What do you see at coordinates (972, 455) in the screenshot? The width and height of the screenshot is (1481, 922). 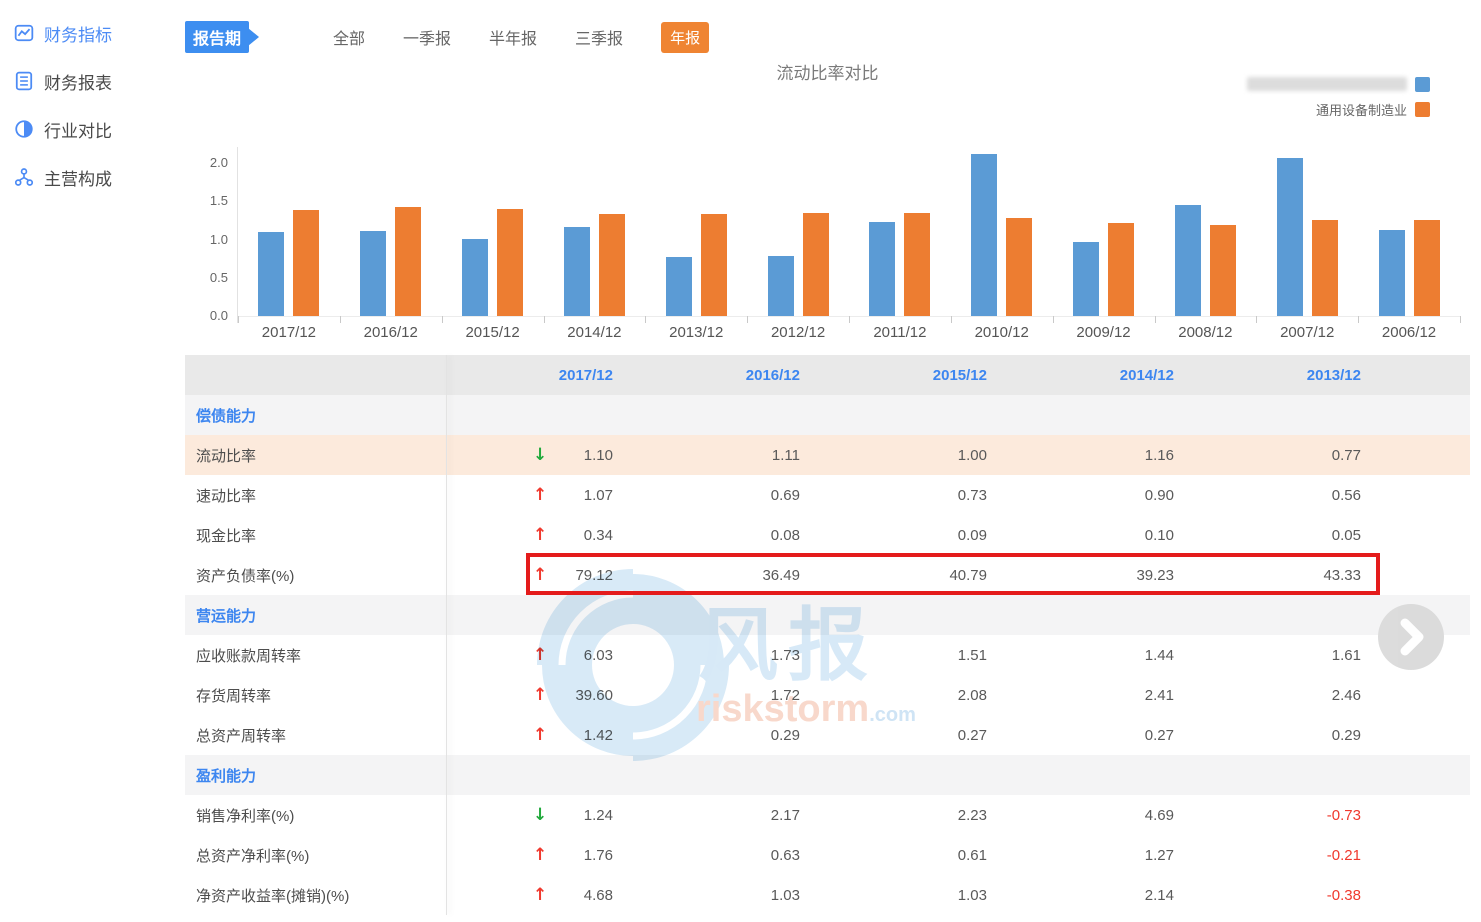 I see `indicator-value: 1.00` at bounding box center [972, 455].